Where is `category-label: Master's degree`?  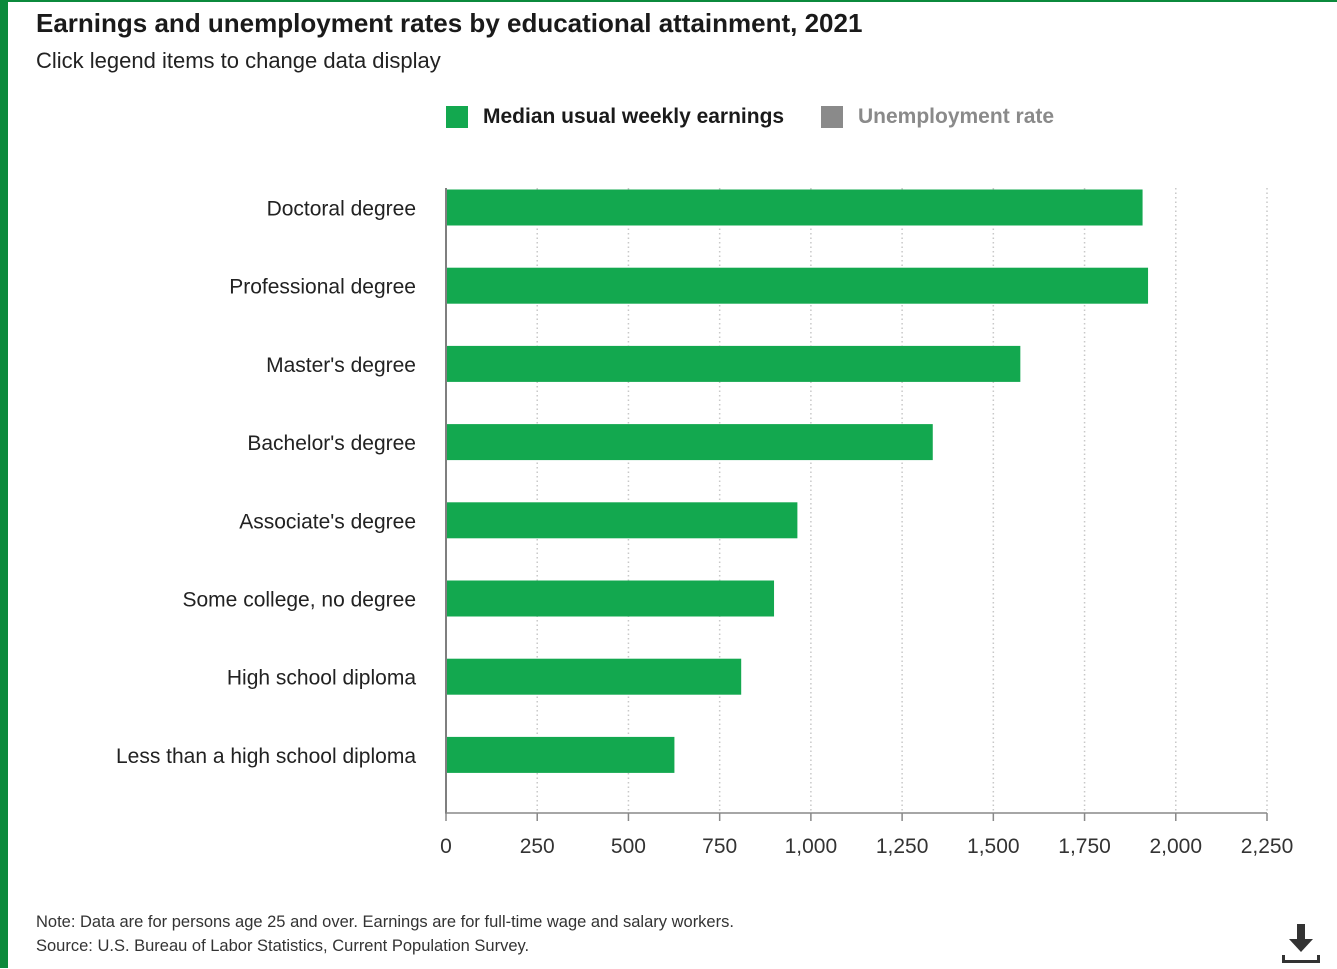
category-label: Master's degree is located at coordinates (341, 365).